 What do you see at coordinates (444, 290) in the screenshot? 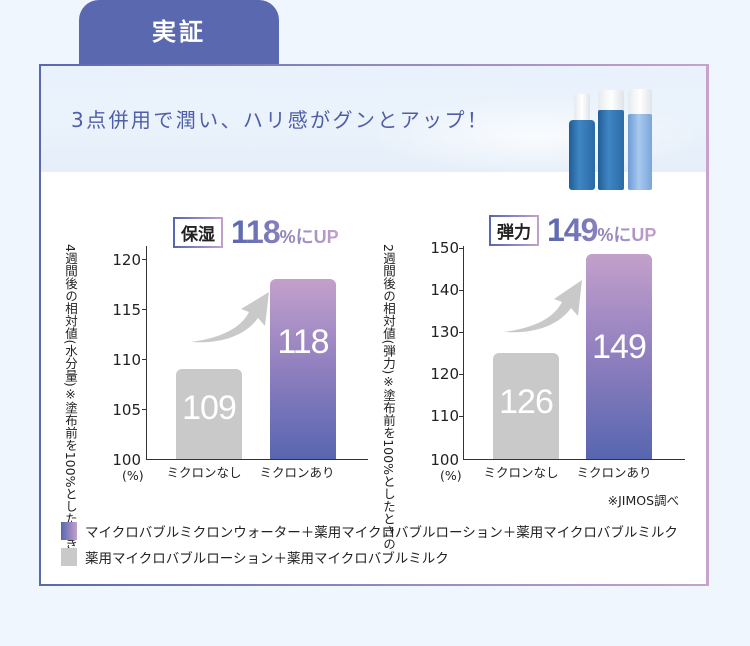
I see `tick-label: 140` at bounding box center [444, 290].